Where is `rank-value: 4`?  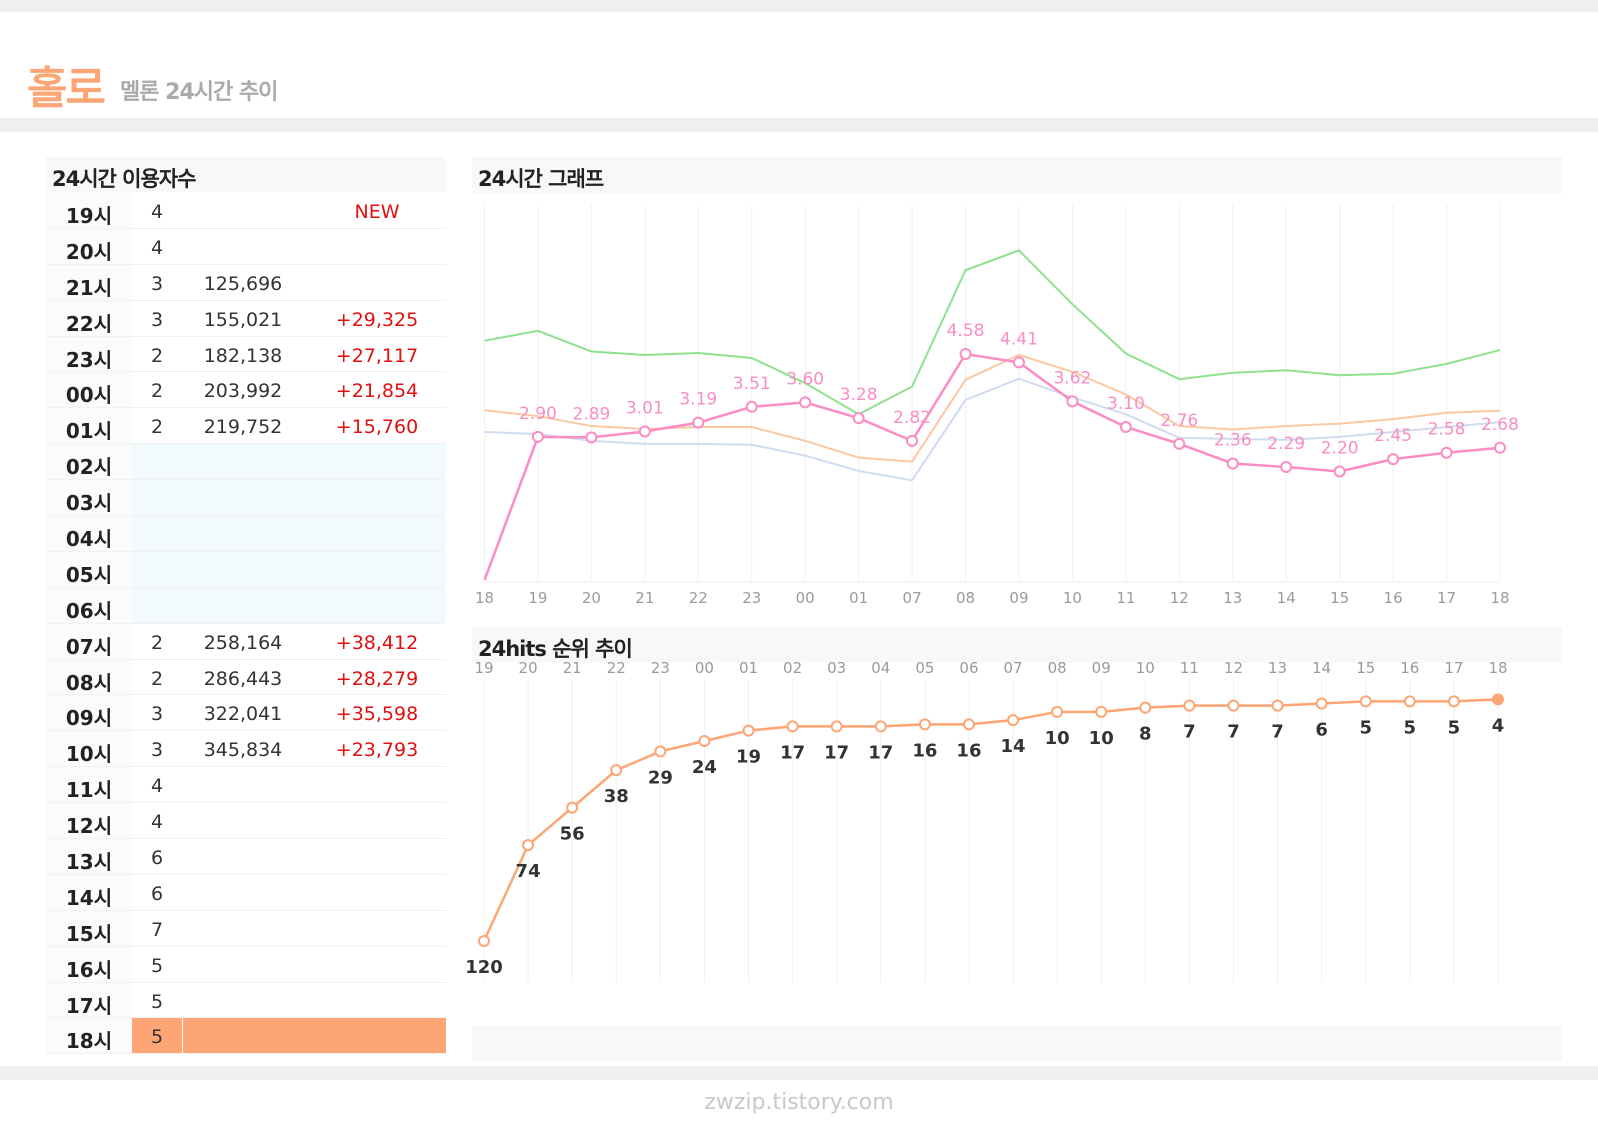 rank-value: 4 is located at coordinates (157, 247).